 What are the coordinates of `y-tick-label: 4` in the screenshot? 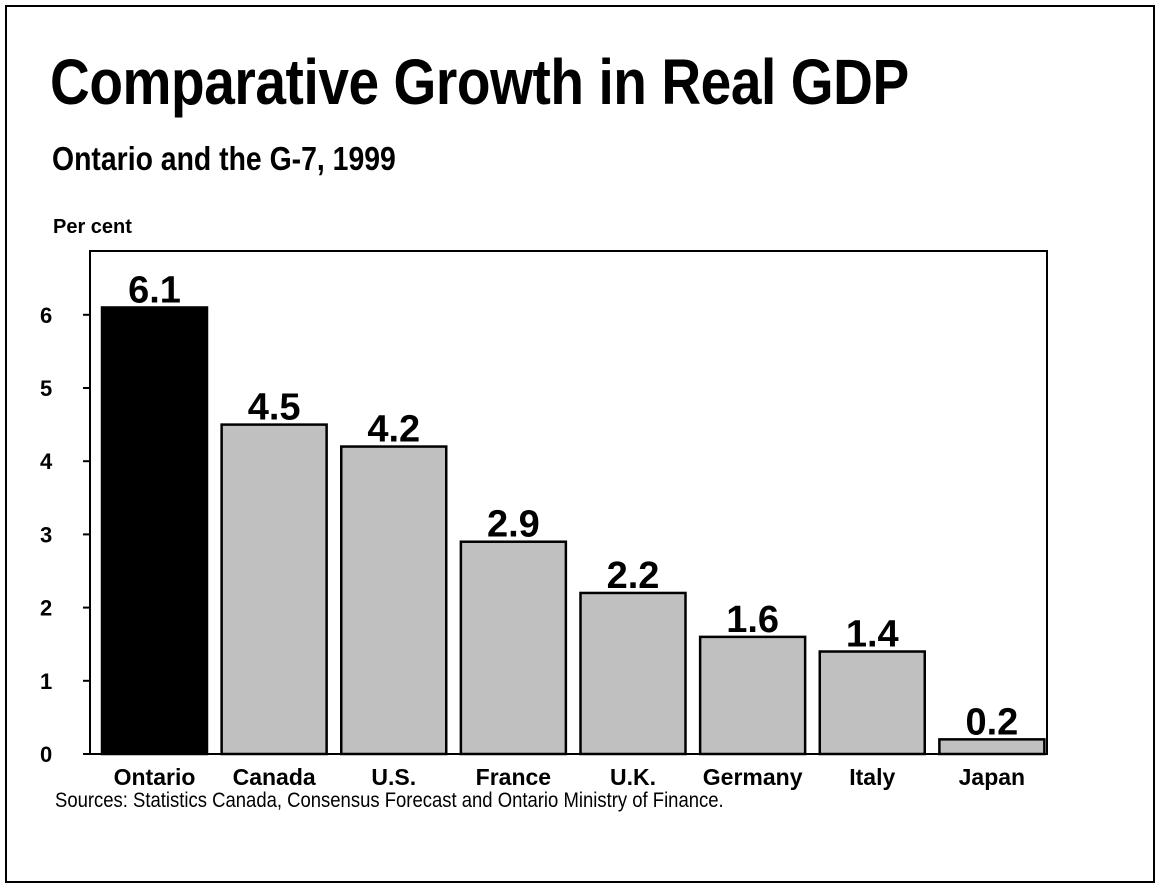 It's located at (46, 461).